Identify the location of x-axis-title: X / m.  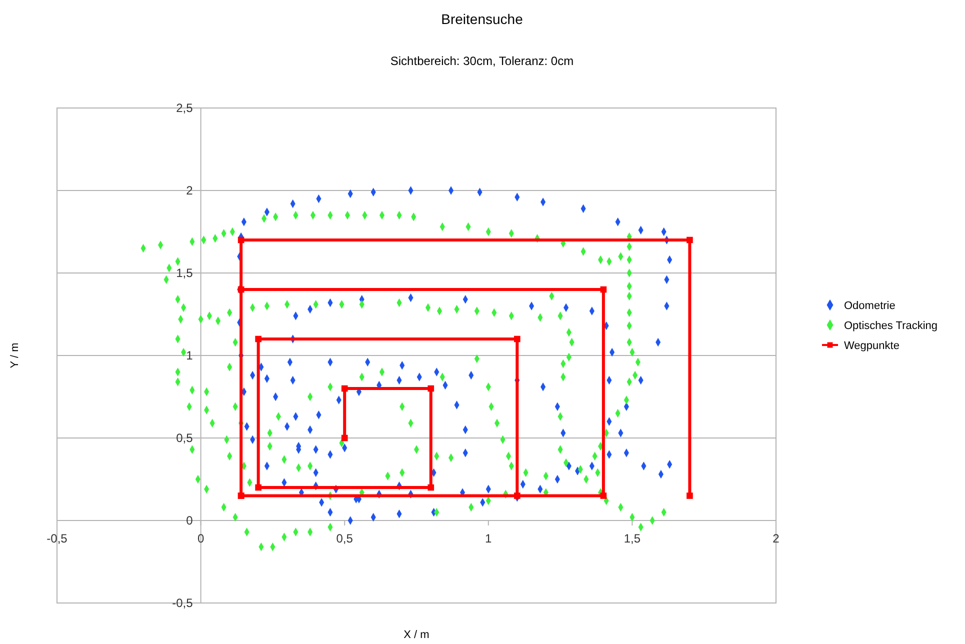
(417, 635).